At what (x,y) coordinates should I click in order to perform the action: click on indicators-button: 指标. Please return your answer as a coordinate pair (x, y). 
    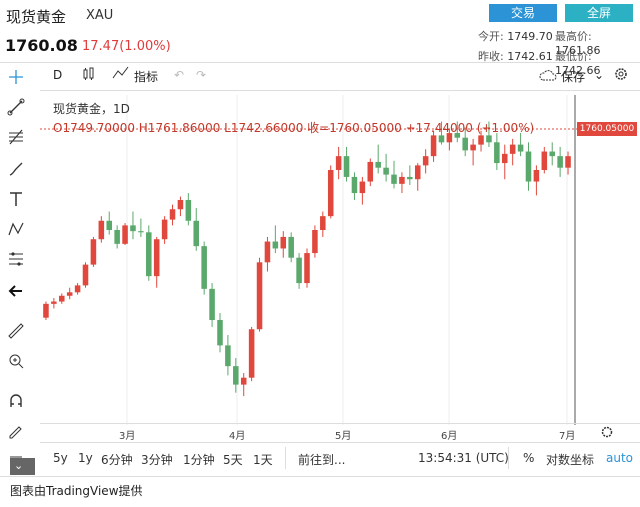
    Looking at the image, I should click on (146, 77).